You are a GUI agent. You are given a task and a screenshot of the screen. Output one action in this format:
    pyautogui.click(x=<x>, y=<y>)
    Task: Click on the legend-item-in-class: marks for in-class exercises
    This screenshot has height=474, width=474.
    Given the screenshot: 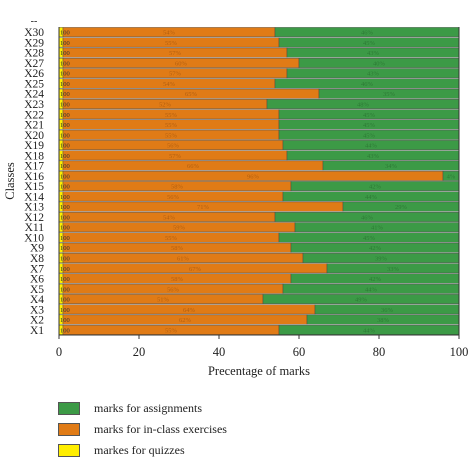 What is the action you would take?
    pyautogui.click(x=208, y=429)
    